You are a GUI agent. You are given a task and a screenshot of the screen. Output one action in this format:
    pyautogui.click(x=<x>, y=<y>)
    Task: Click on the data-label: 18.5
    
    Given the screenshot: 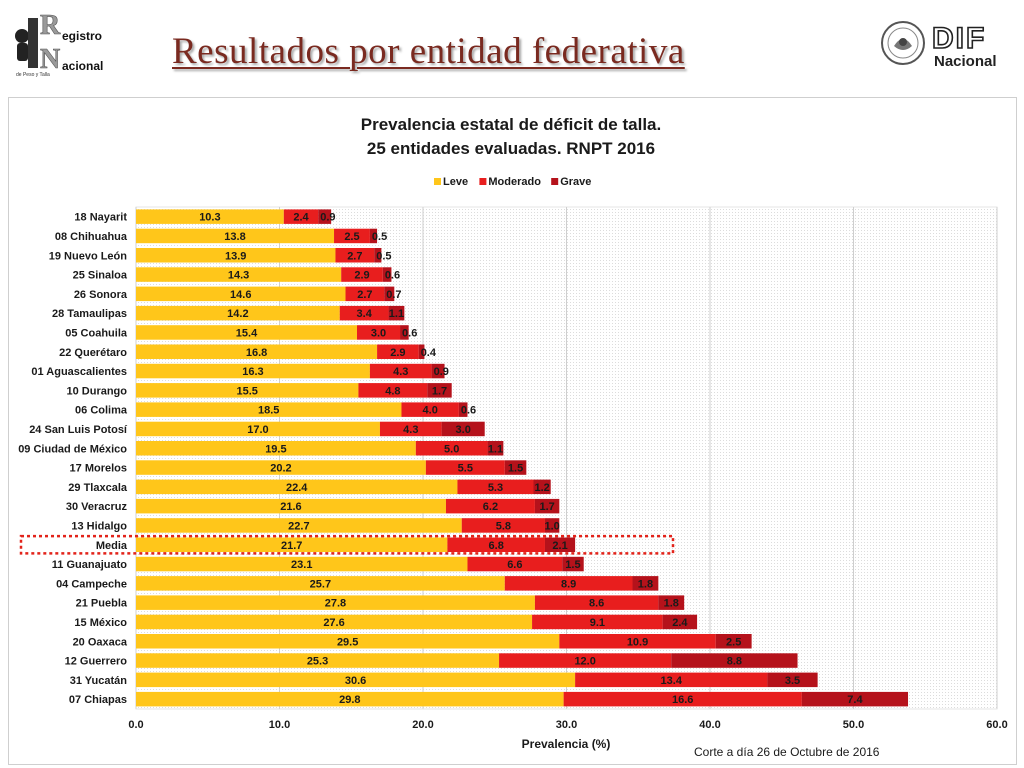 What is the action you would take?
    pyautogui.click(x=268, y=411)
    